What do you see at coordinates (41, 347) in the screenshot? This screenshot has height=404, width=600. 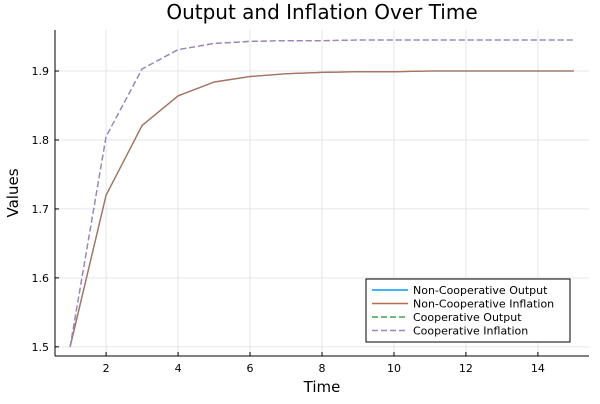 I see `y-tick-label: 1.5` at bounding box center [41, 347].